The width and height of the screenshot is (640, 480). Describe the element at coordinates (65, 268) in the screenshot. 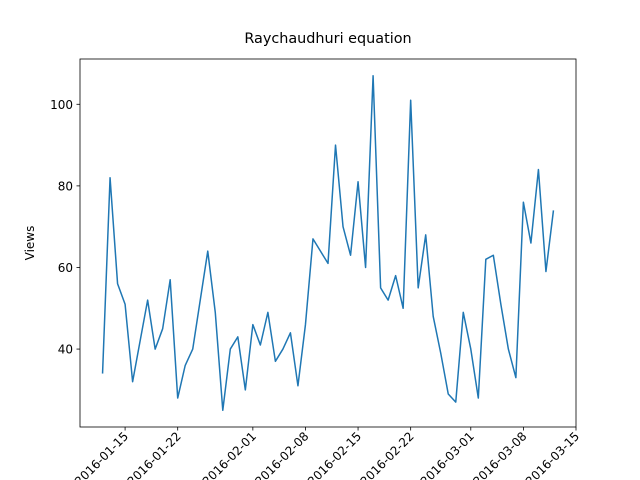

I see `y-tick-label: 60` at that location.